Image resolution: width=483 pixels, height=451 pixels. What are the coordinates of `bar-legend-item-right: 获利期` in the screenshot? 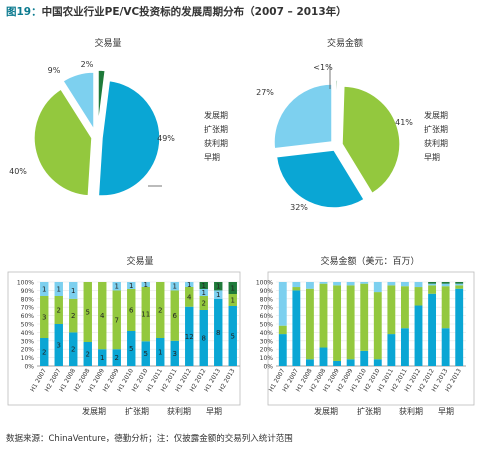 It's located at (411, 411).